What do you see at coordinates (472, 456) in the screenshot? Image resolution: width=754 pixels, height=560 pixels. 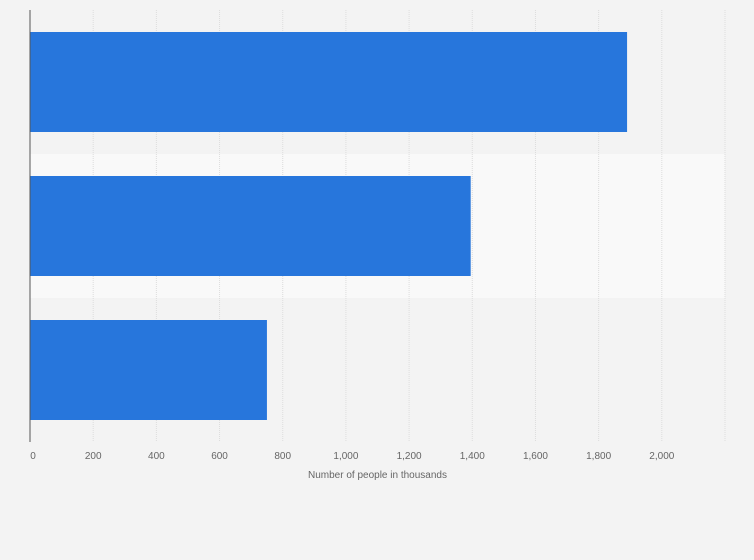 I see `x-tick-label: 1,400` at bounding box center [472, 456].